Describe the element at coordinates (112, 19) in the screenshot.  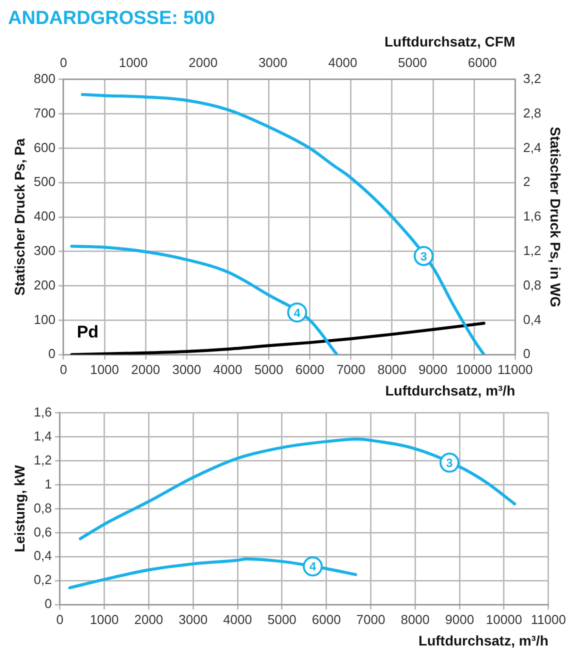
I see `chart-title: ANDARDGROSSE: 500` at that location.